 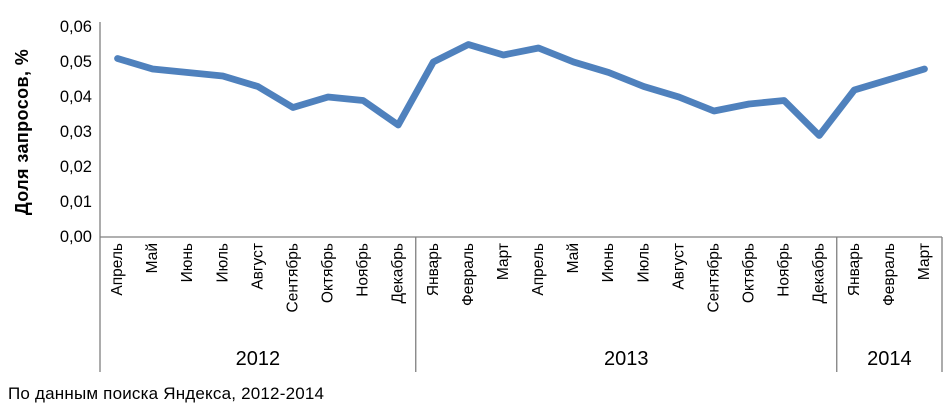 I want to click on year-label: 2013, so click(x=626, y=359).